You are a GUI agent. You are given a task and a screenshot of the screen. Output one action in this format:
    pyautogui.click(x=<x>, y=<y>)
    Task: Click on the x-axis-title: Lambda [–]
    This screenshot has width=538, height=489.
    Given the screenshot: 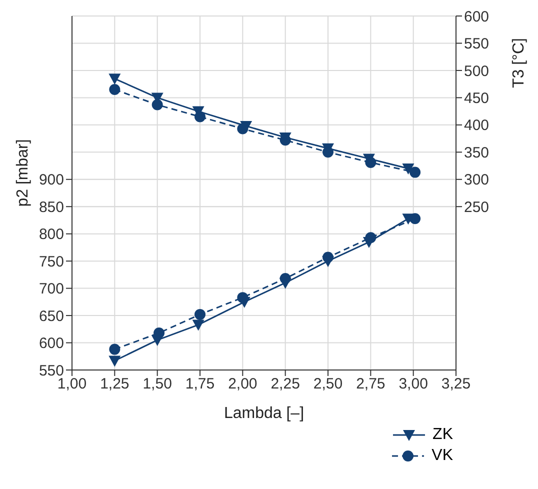 What is the action you would take?
    pyautogui.click(x=264, y=413)
    